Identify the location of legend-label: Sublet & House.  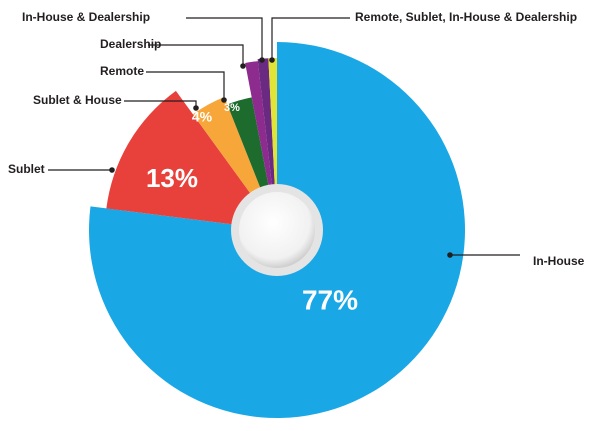
(77, 100).